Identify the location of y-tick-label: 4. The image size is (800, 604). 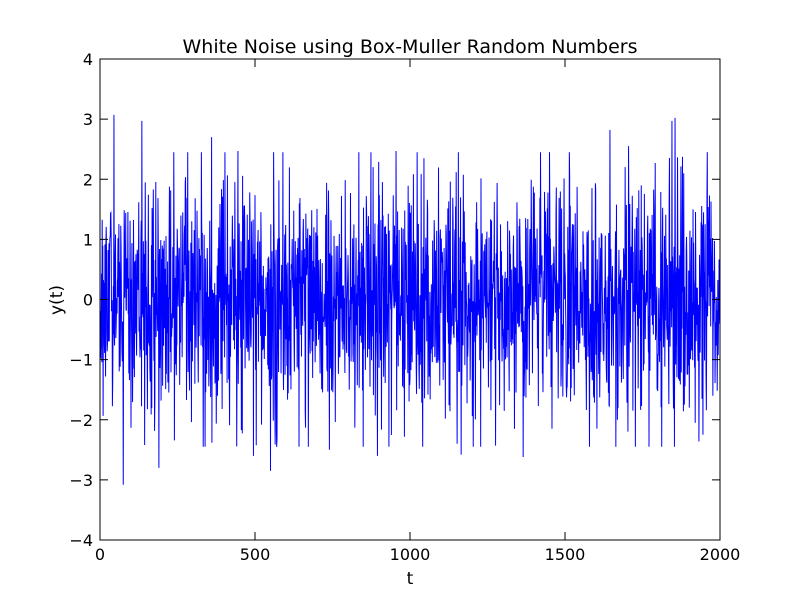
(88, 59).